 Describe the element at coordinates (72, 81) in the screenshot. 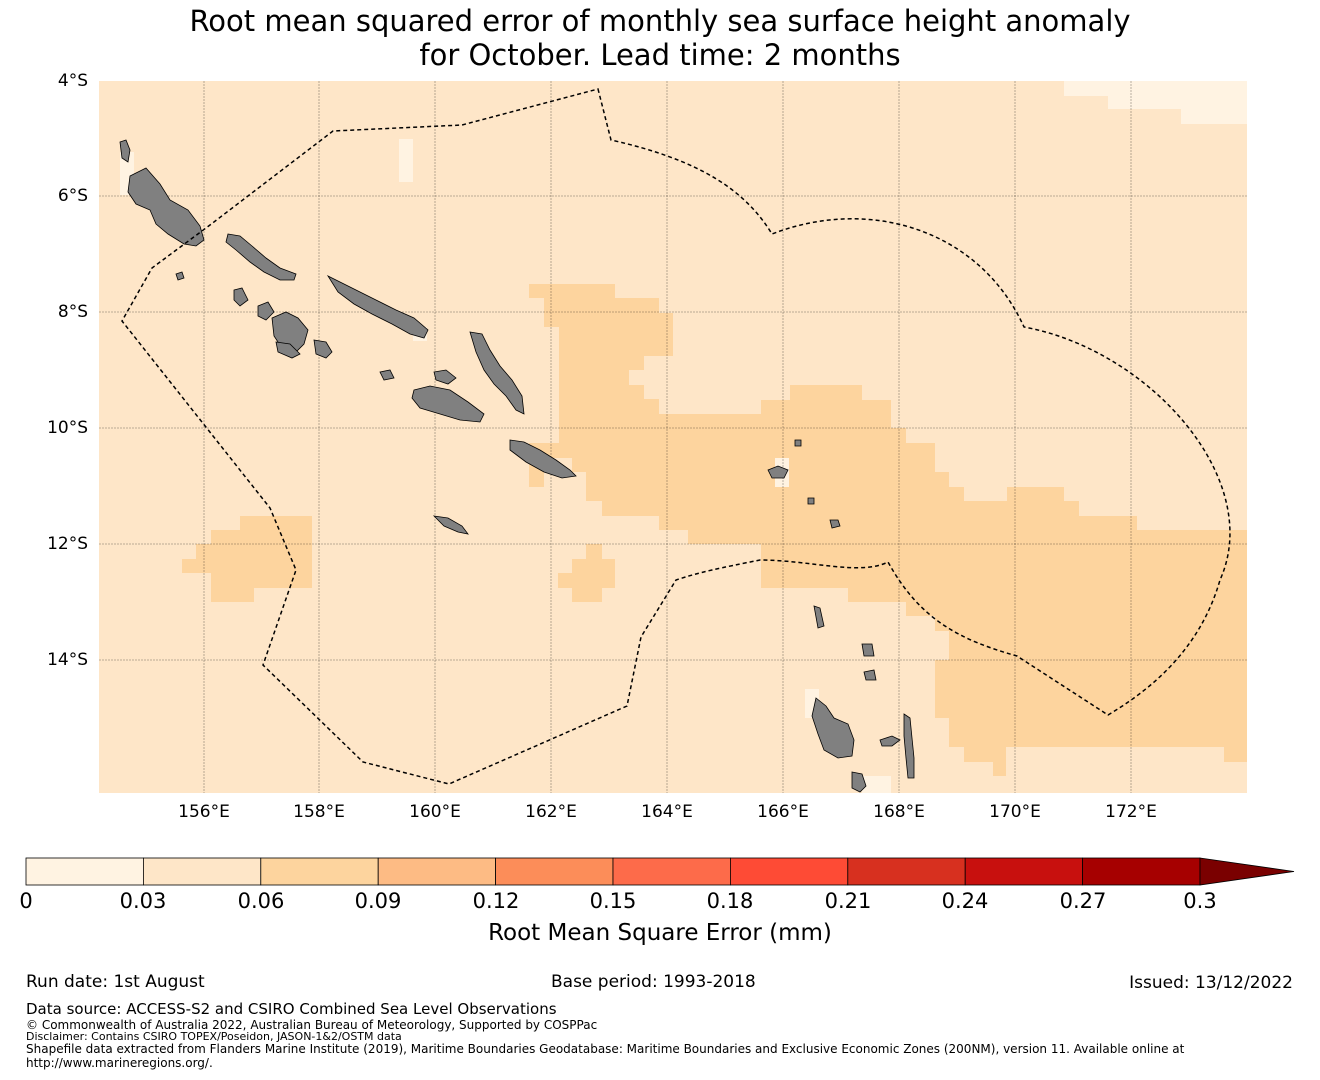

I see `lat-label-4s: 4°S` at that location.